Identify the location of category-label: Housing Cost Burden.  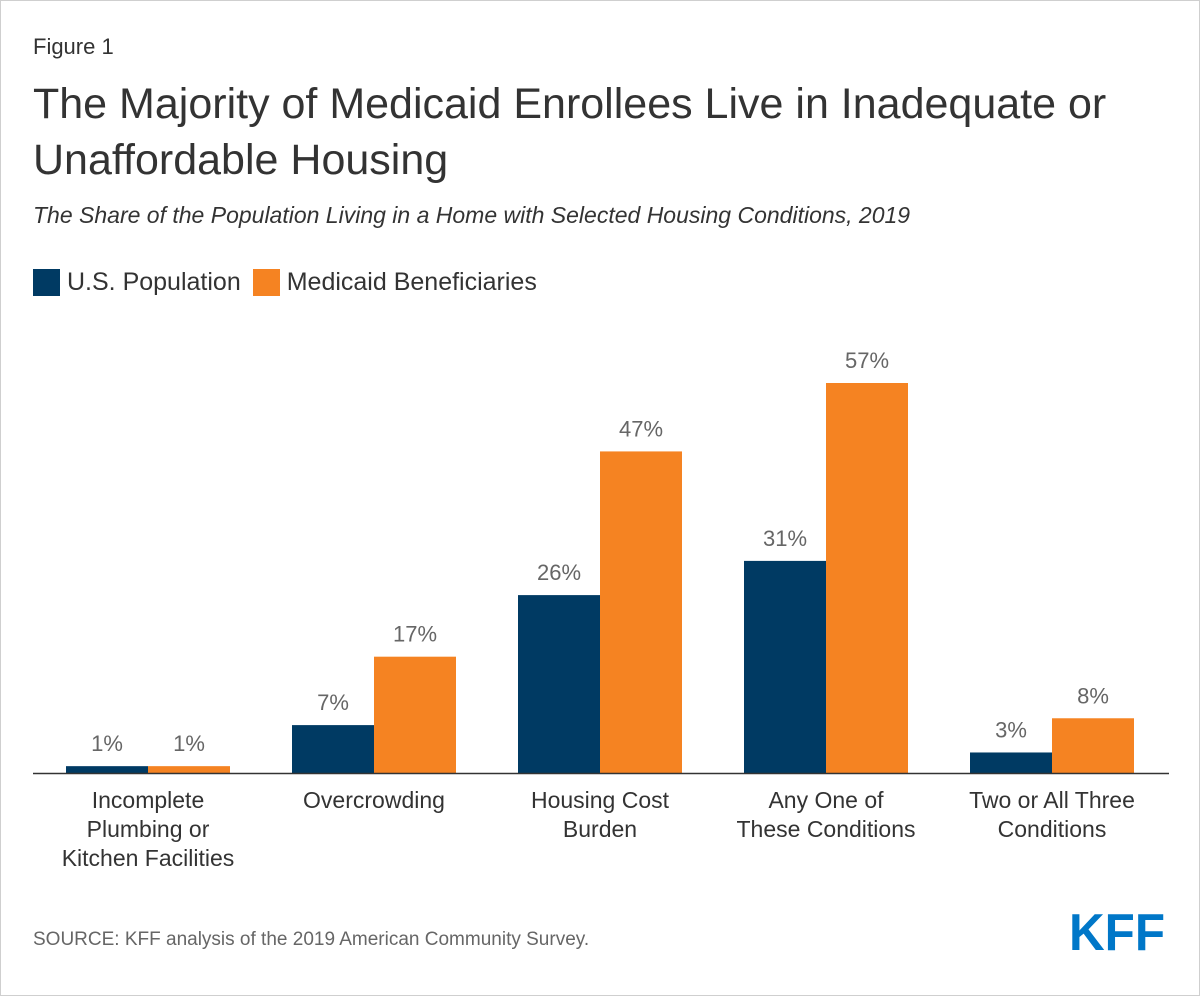
(600, 814).